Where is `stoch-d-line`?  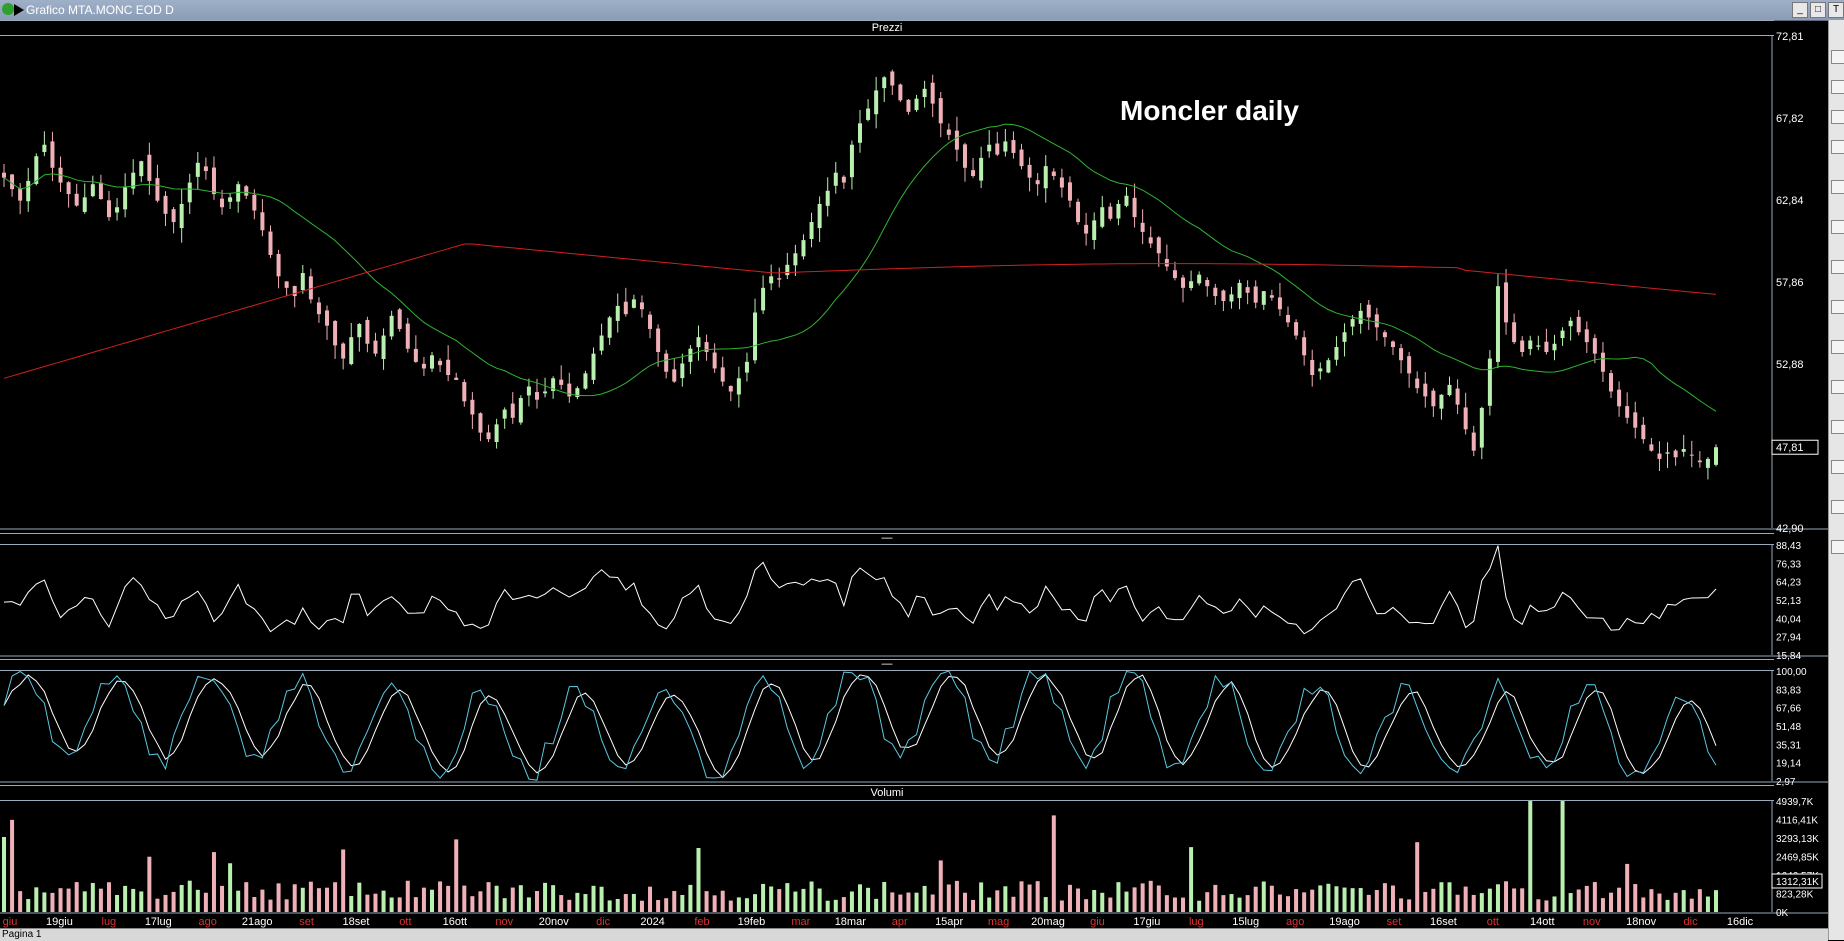 stoch-d-line is located at coordinates (860, 726).